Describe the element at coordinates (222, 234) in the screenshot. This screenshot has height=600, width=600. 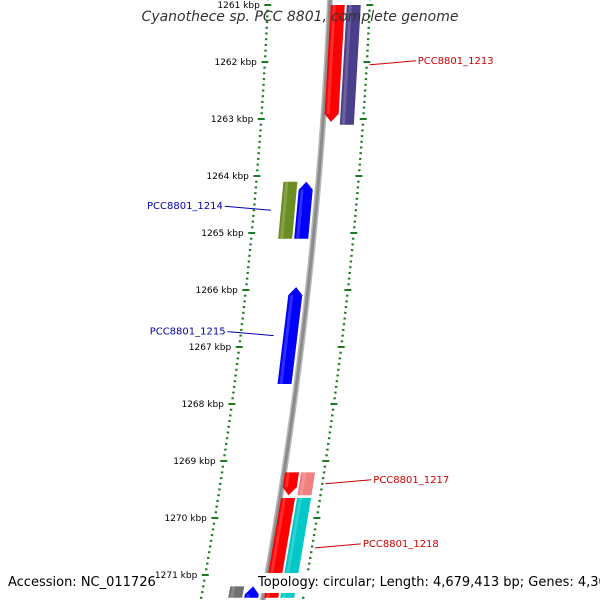
I see `tick-label: 1265 kbp` at that location.